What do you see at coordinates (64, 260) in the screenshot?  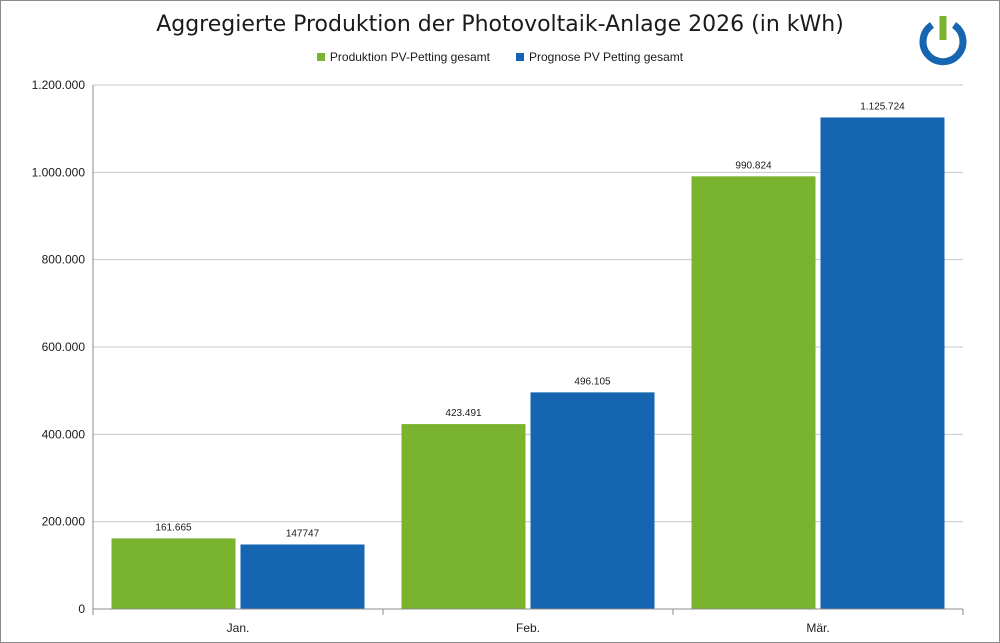 I see `y-tick-label: 800.000` at bounding box center [64, 260].